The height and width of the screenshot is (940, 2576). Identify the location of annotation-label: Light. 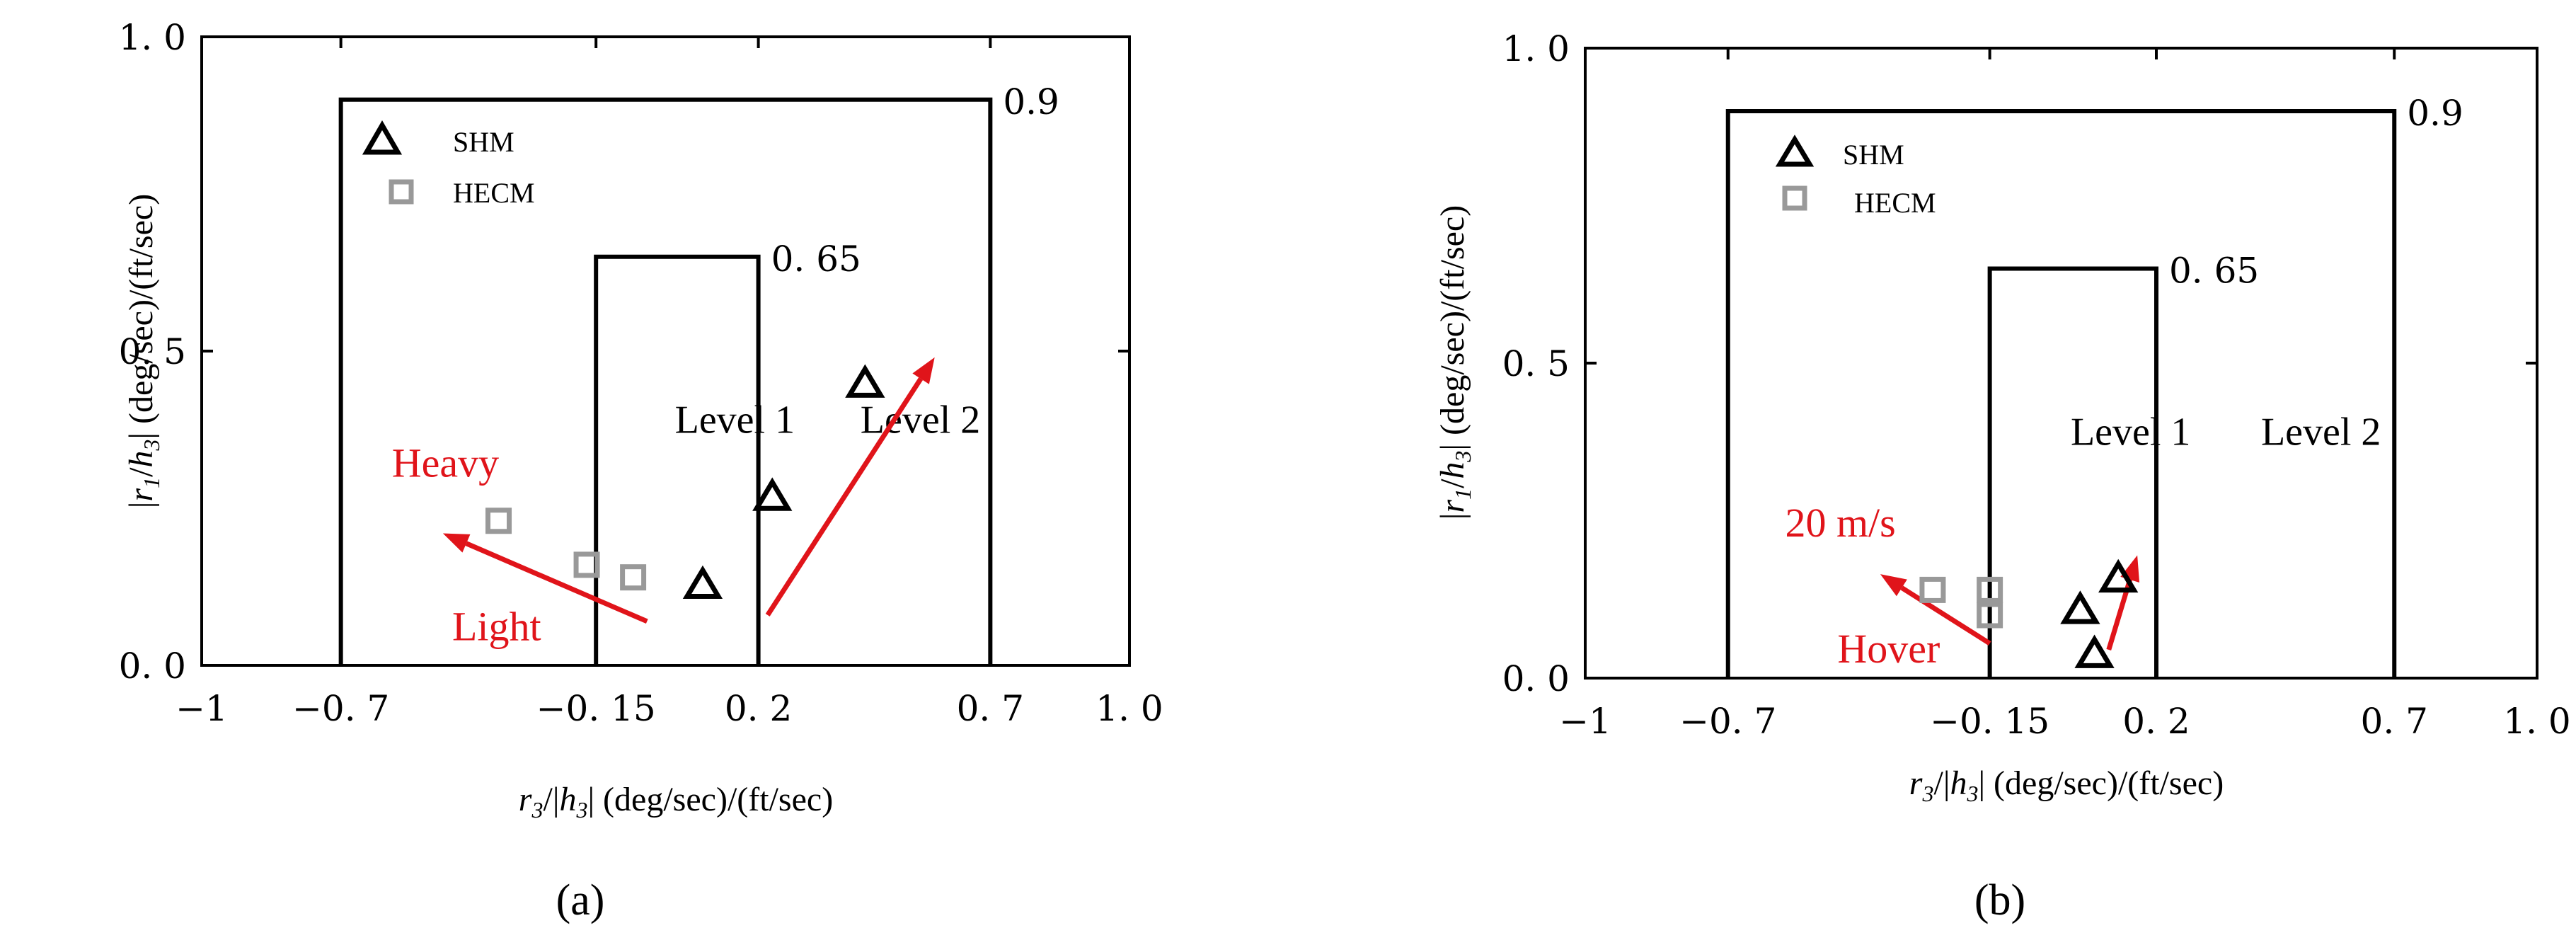
(497, 626).